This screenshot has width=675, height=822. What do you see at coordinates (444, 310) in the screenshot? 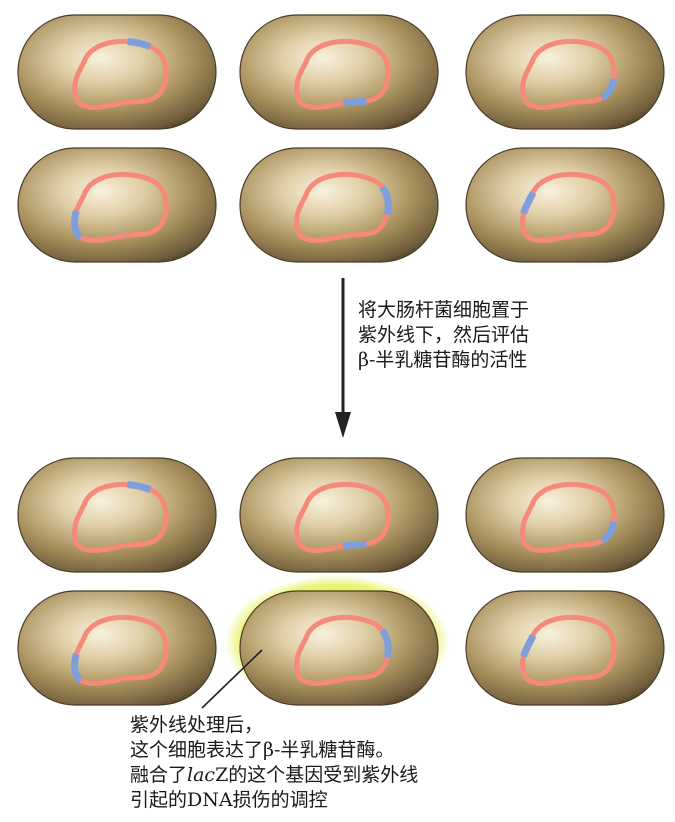
I see `step-text-line-1: 将大肠杆菌细胞置于` at bounding box center [444, 310].